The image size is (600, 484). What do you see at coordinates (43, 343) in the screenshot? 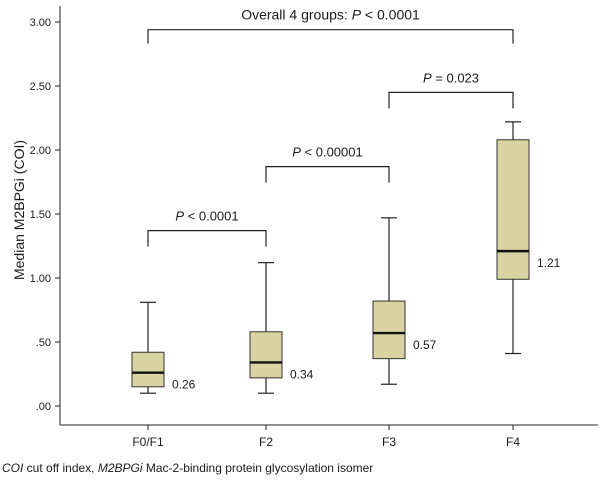
I see `y-tick-label: .50` at bounding box center [43, 343].